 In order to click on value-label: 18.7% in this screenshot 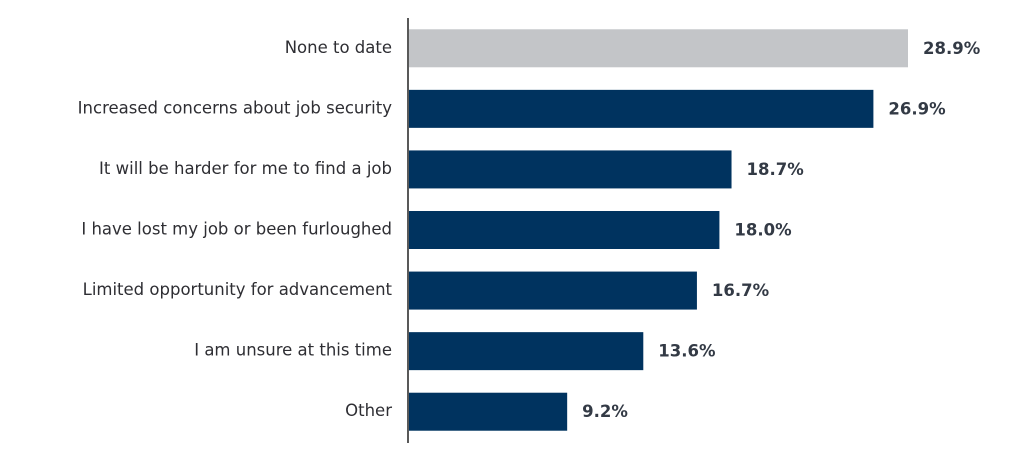, I will do `click(776, 169)`.